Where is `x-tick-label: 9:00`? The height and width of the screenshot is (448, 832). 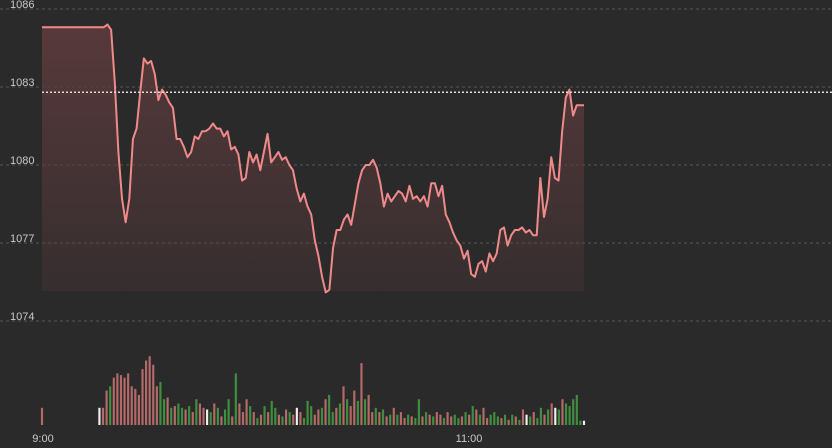 x-tick-label: 9:00 is located at coordinates (42, 439).